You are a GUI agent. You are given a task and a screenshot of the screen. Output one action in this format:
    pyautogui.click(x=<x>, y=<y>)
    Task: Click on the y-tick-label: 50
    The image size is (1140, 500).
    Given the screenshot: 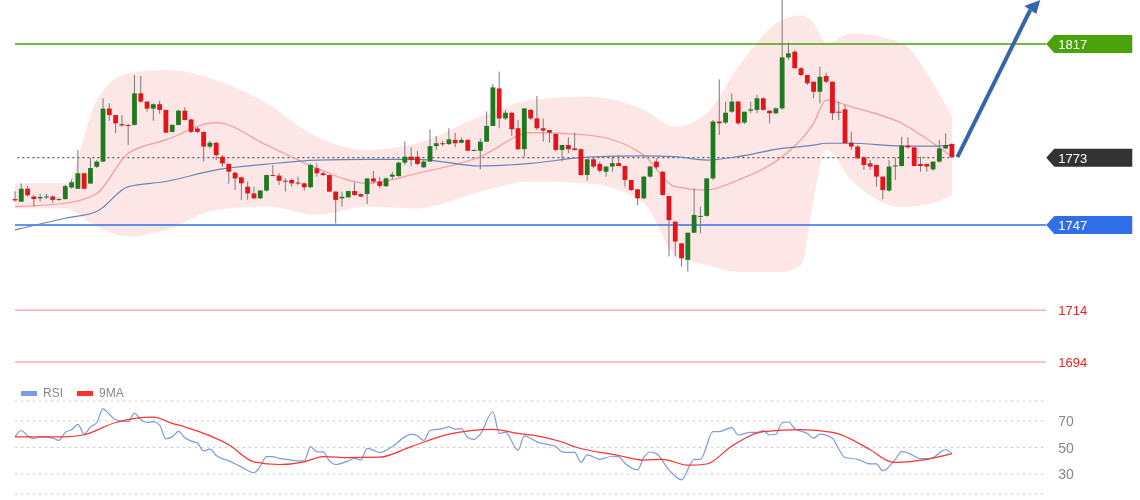 What is the action you would take?
    pyautogui.click(x=1066, y=447)
    